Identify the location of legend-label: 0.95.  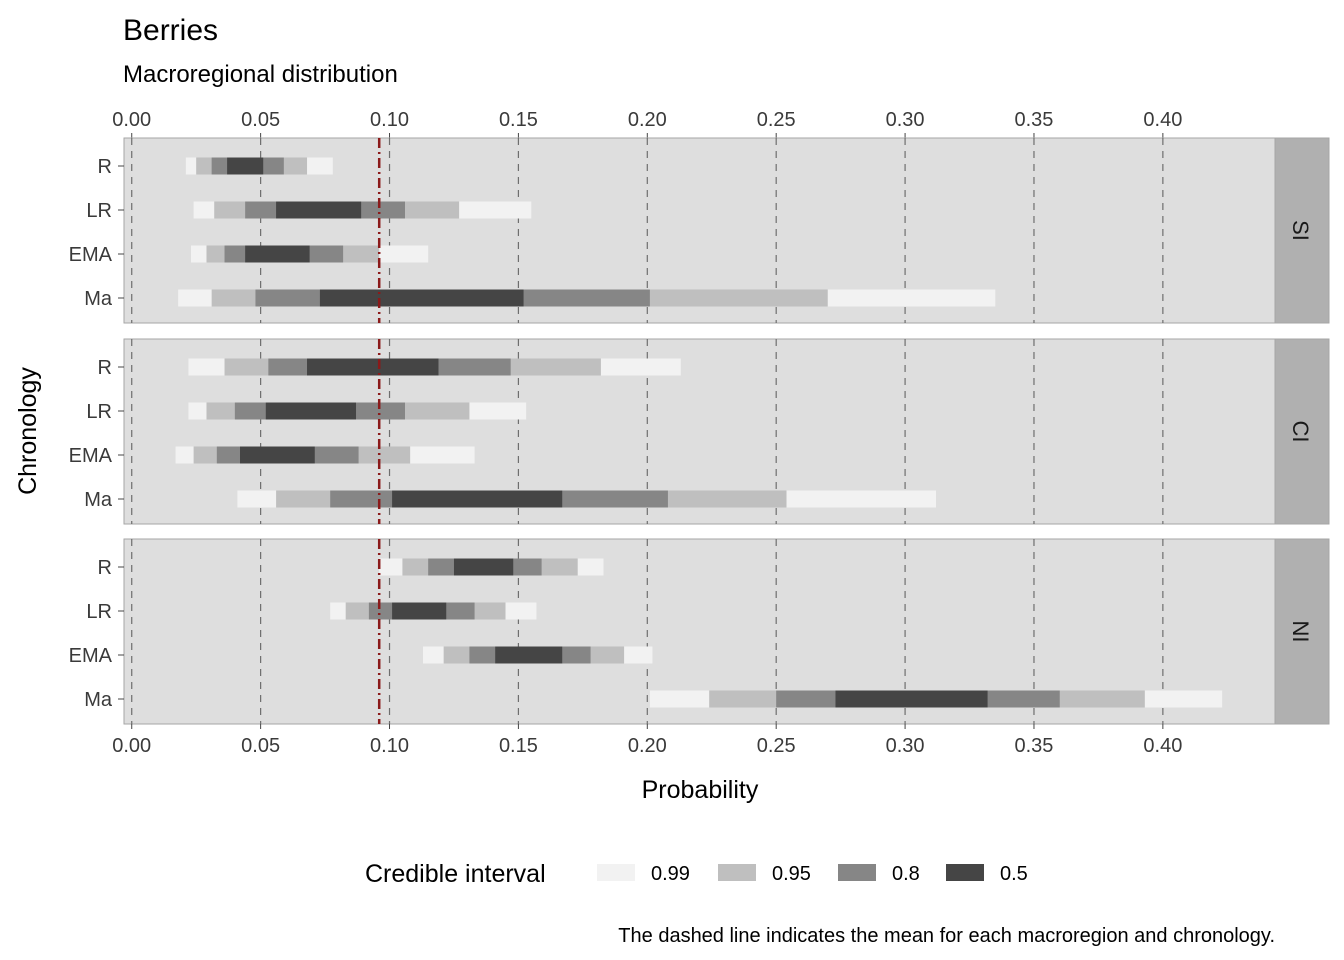
(791, 874).